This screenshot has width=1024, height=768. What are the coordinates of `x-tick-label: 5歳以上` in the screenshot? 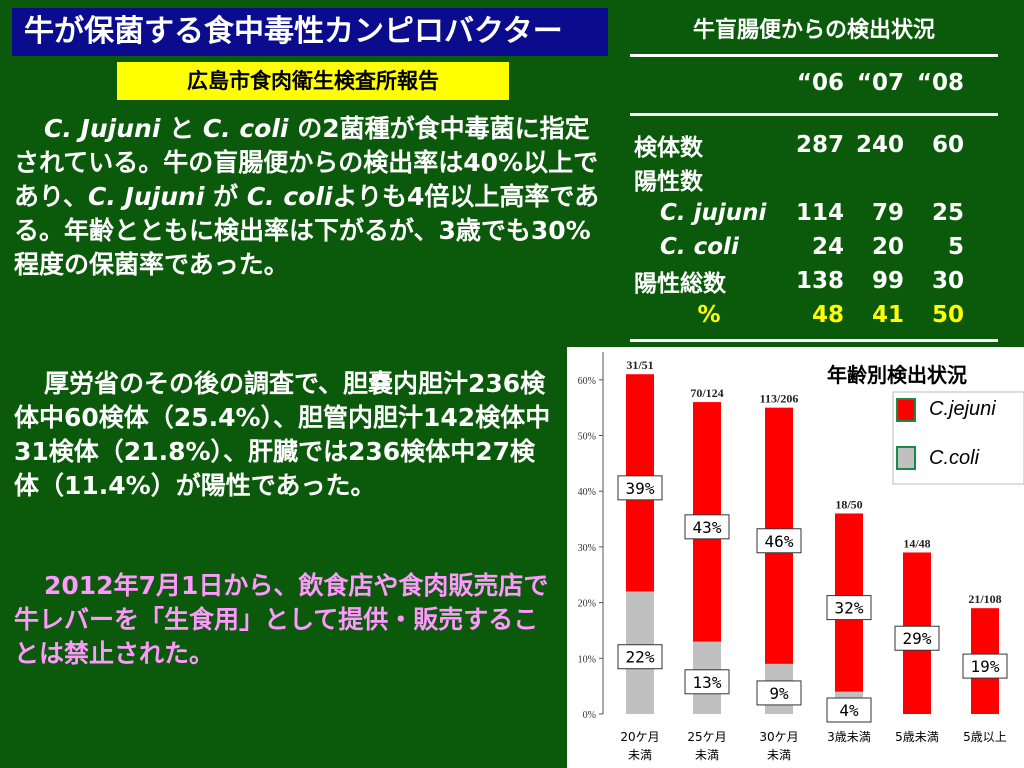 It's located at (985, 737).